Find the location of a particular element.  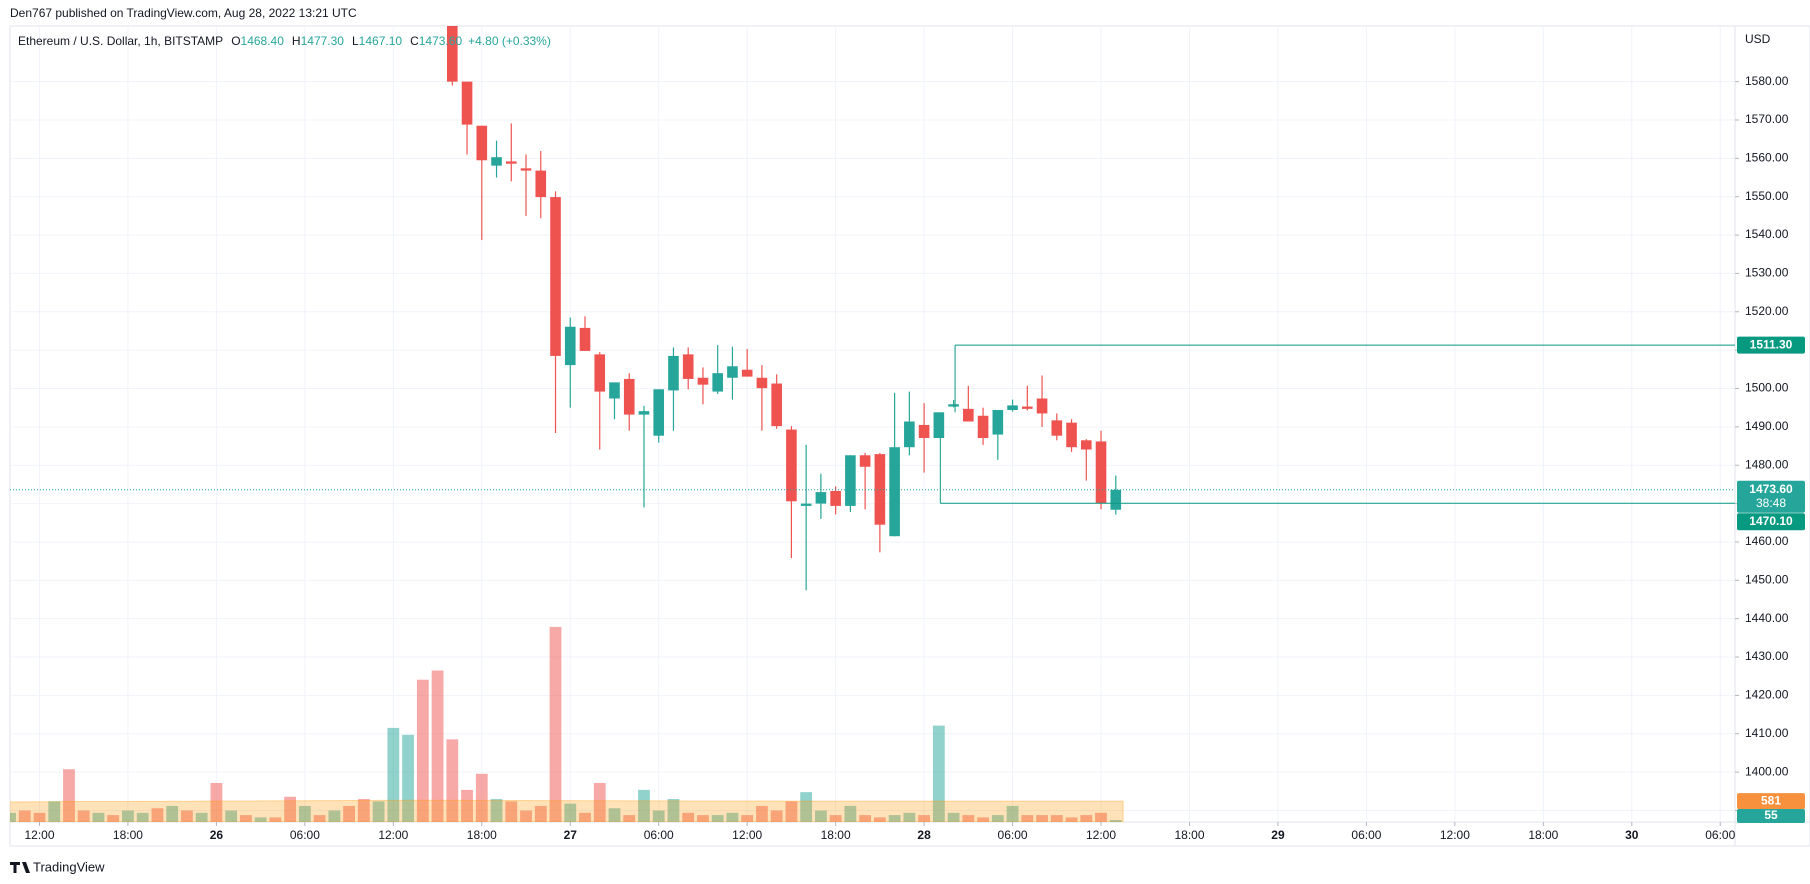

legend-key: O is located at coordinates (235, 41).